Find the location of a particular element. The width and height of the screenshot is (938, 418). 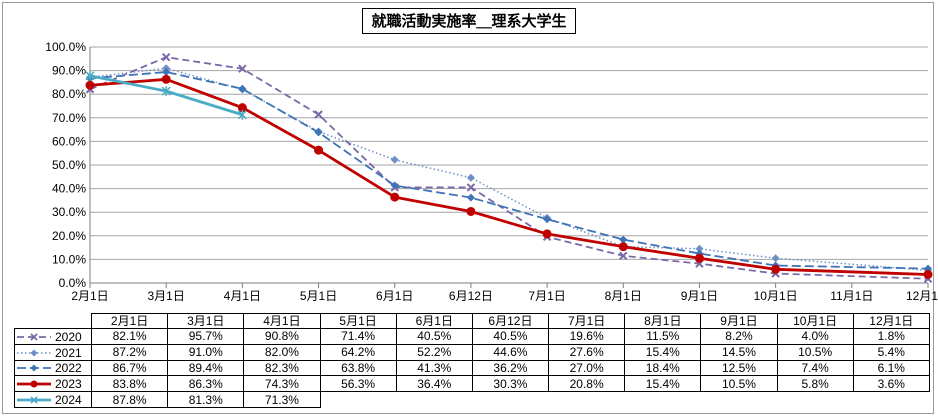

x-tick-label: 3月1日 is located at coordinates (166, 296).